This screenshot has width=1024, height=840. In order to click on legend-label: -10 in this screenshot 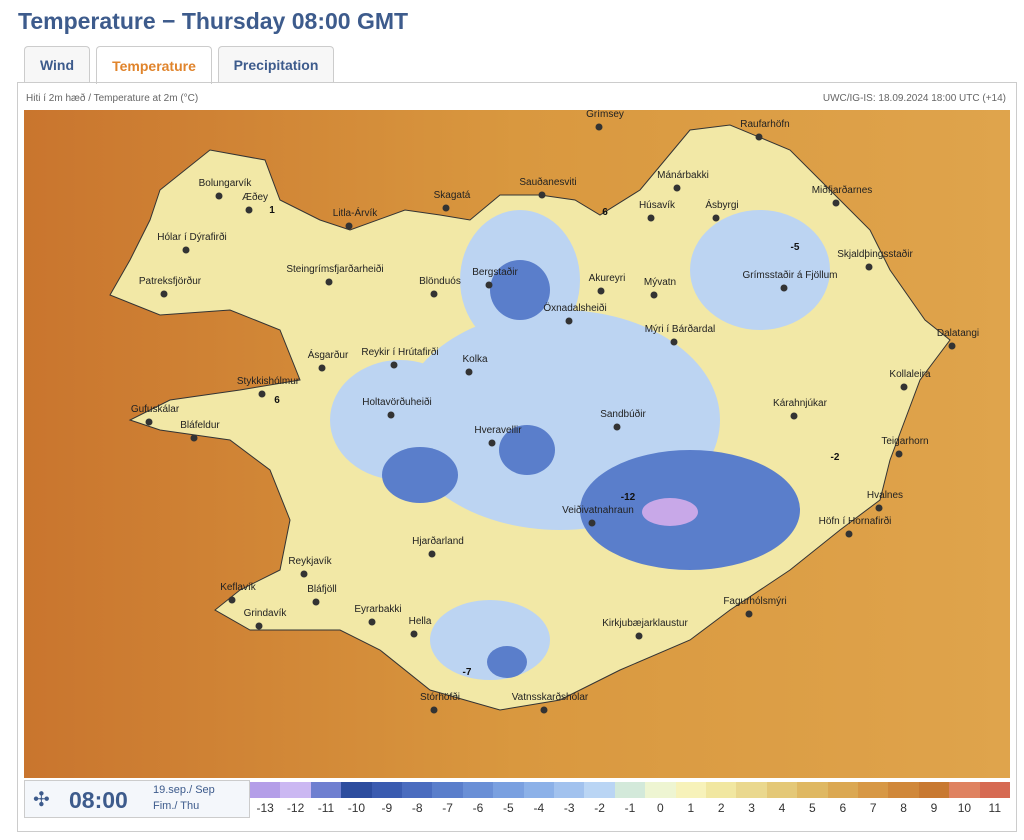, I will do `click(356, 808)`.